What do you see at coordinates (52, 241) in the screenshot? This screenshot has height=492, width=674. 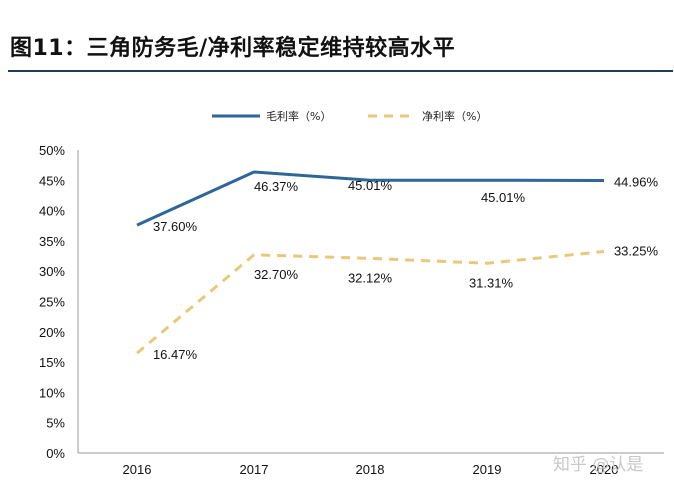 I see `y-tick-label: 35%` at bounding box center [52, 241].